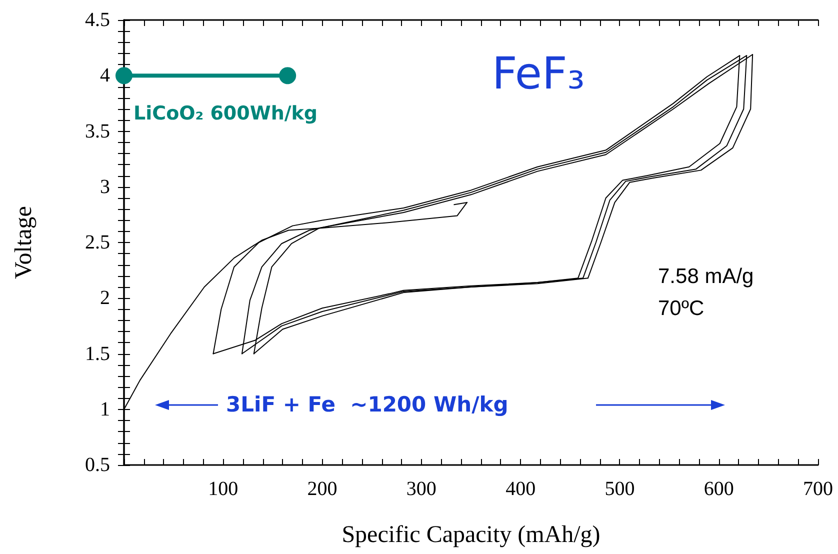 The height and width of the screenshot is (554, 838). I want to click on x-tick-label: 500, so click(619, 489).